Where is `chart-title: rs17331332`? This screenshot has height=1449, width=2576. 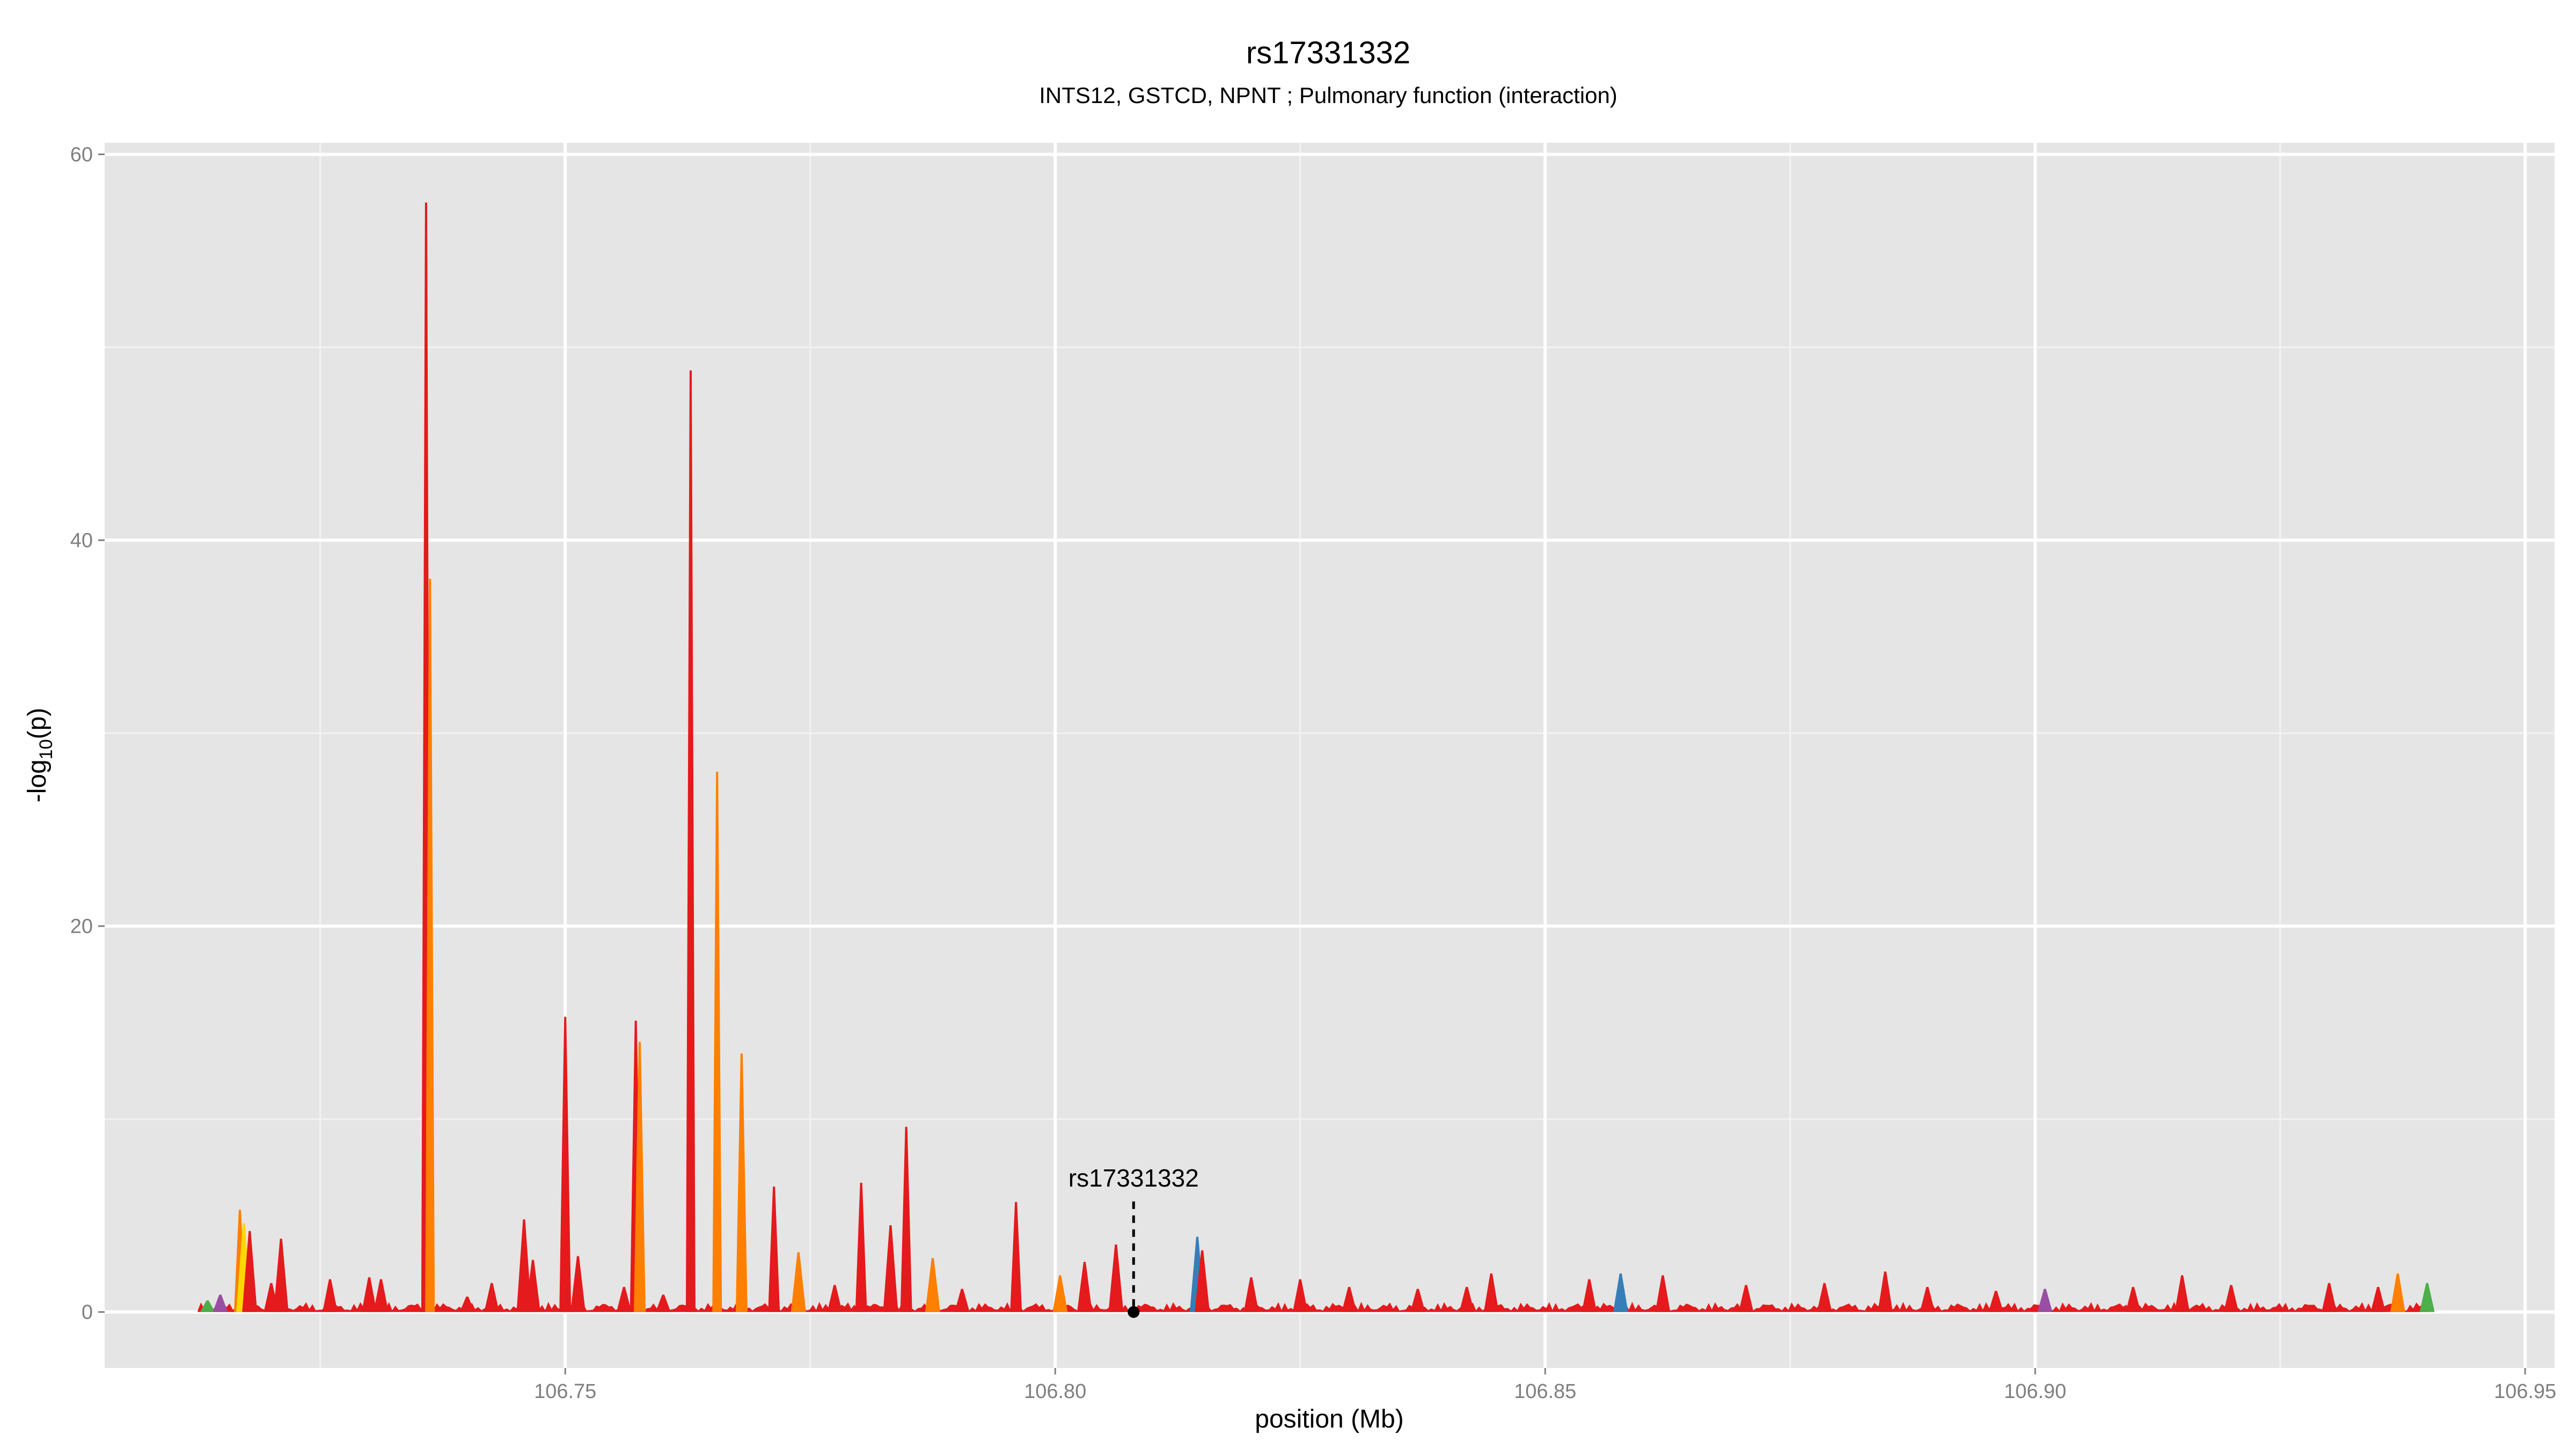
chart-title: rs17331332 is located at coordinates (1328, 52).